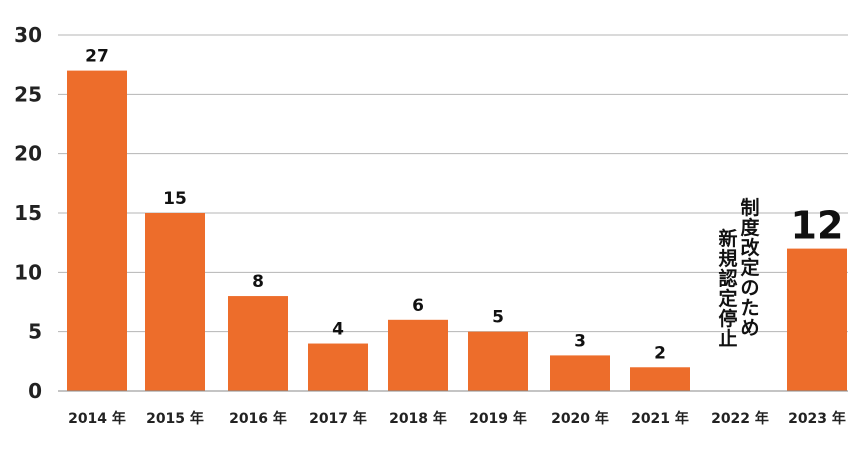 This screenshot has height=456, width=866. What do you see at coordinates (498, 361) in the screenshot?
I see `bar-2019 年` at bounding box center [498, 361].